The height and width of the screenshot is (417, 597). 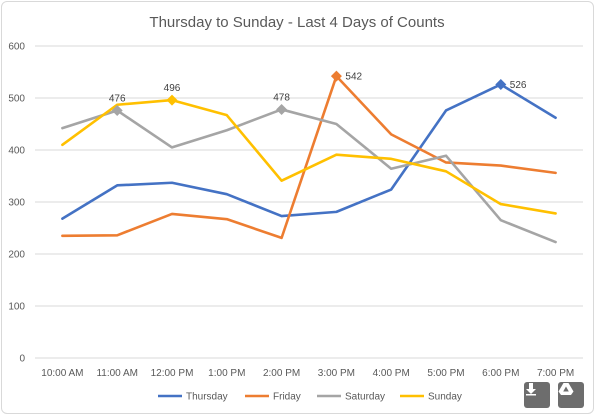 What do you see at coordinates (226, 373) in the screenshot?
I see `x-tick-label: 1:00 PM` at bounding box center [226, 373].